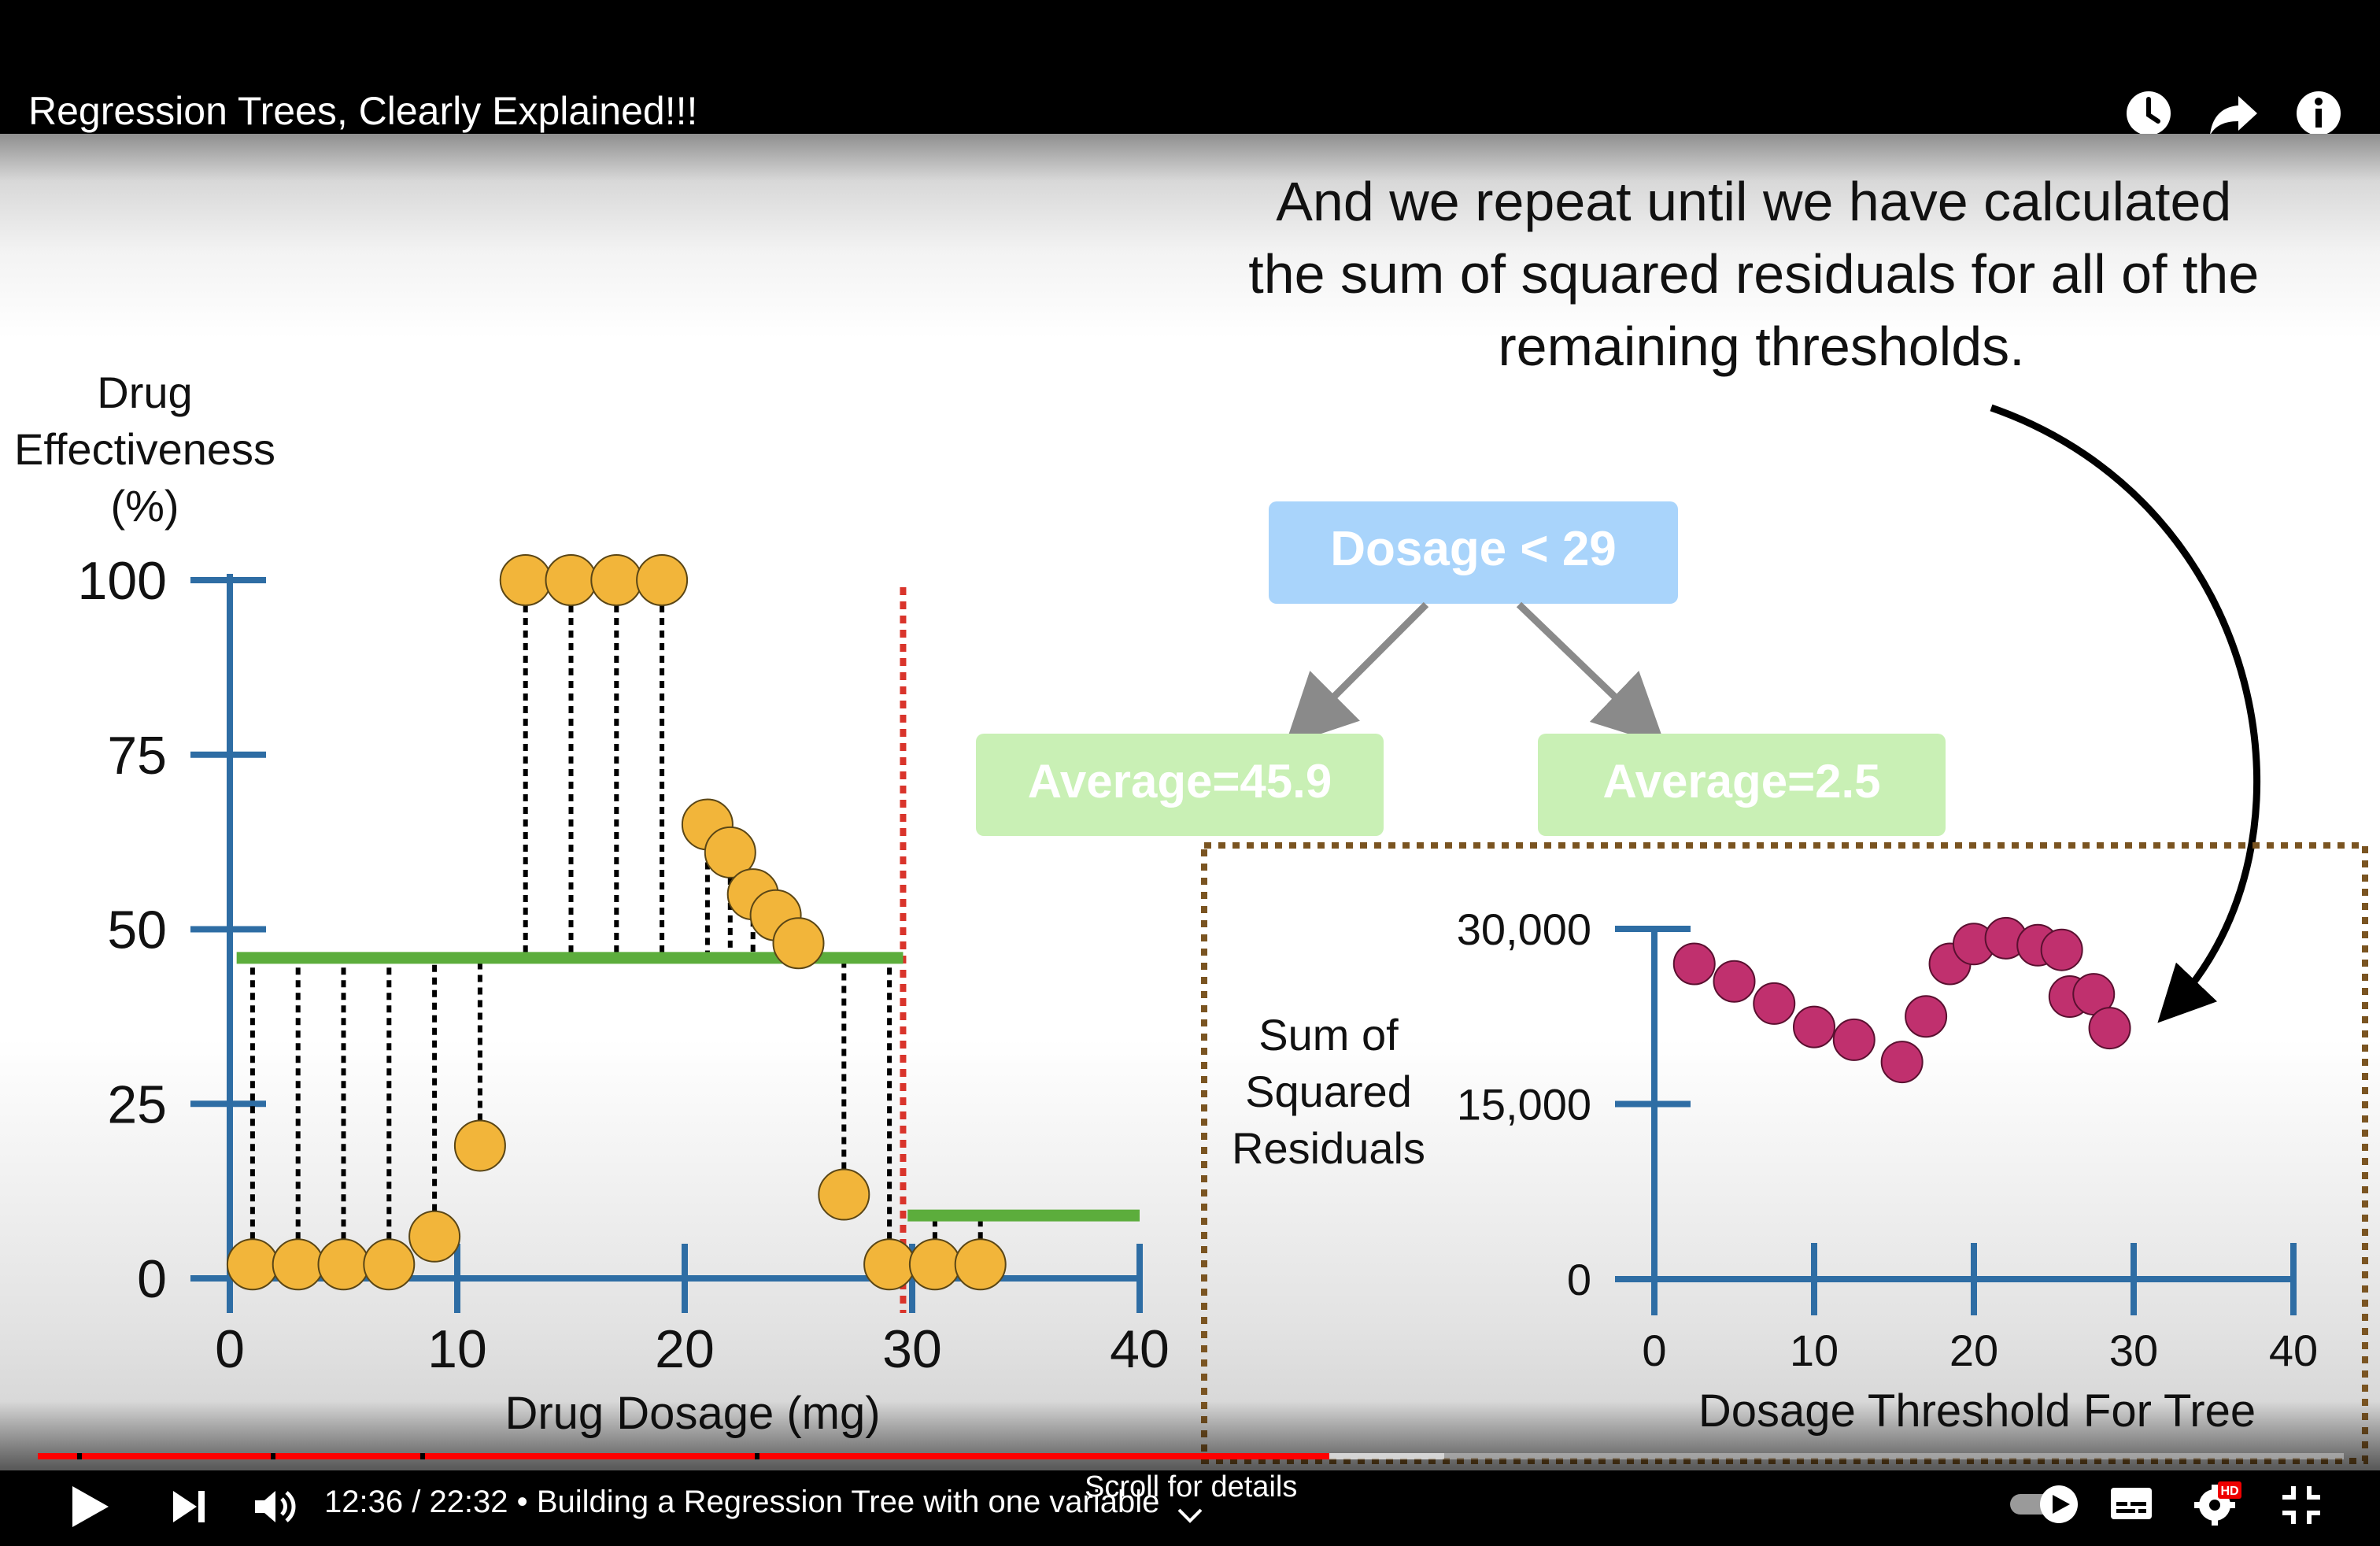  I want to click on y-axis-label-line: (%), so click(144, 506).